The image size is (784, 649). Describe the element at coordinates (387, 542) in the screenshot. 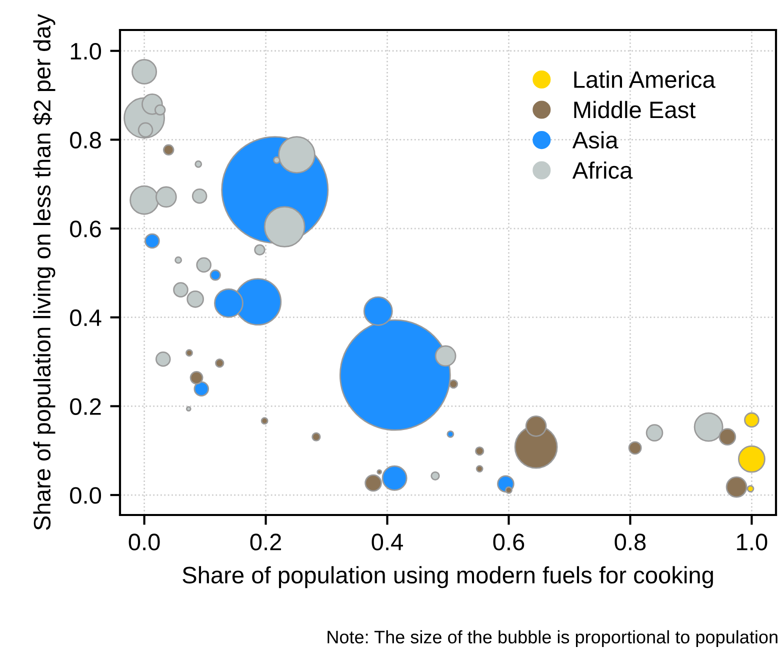

I see `x-tick-label: 0.4` at that location.